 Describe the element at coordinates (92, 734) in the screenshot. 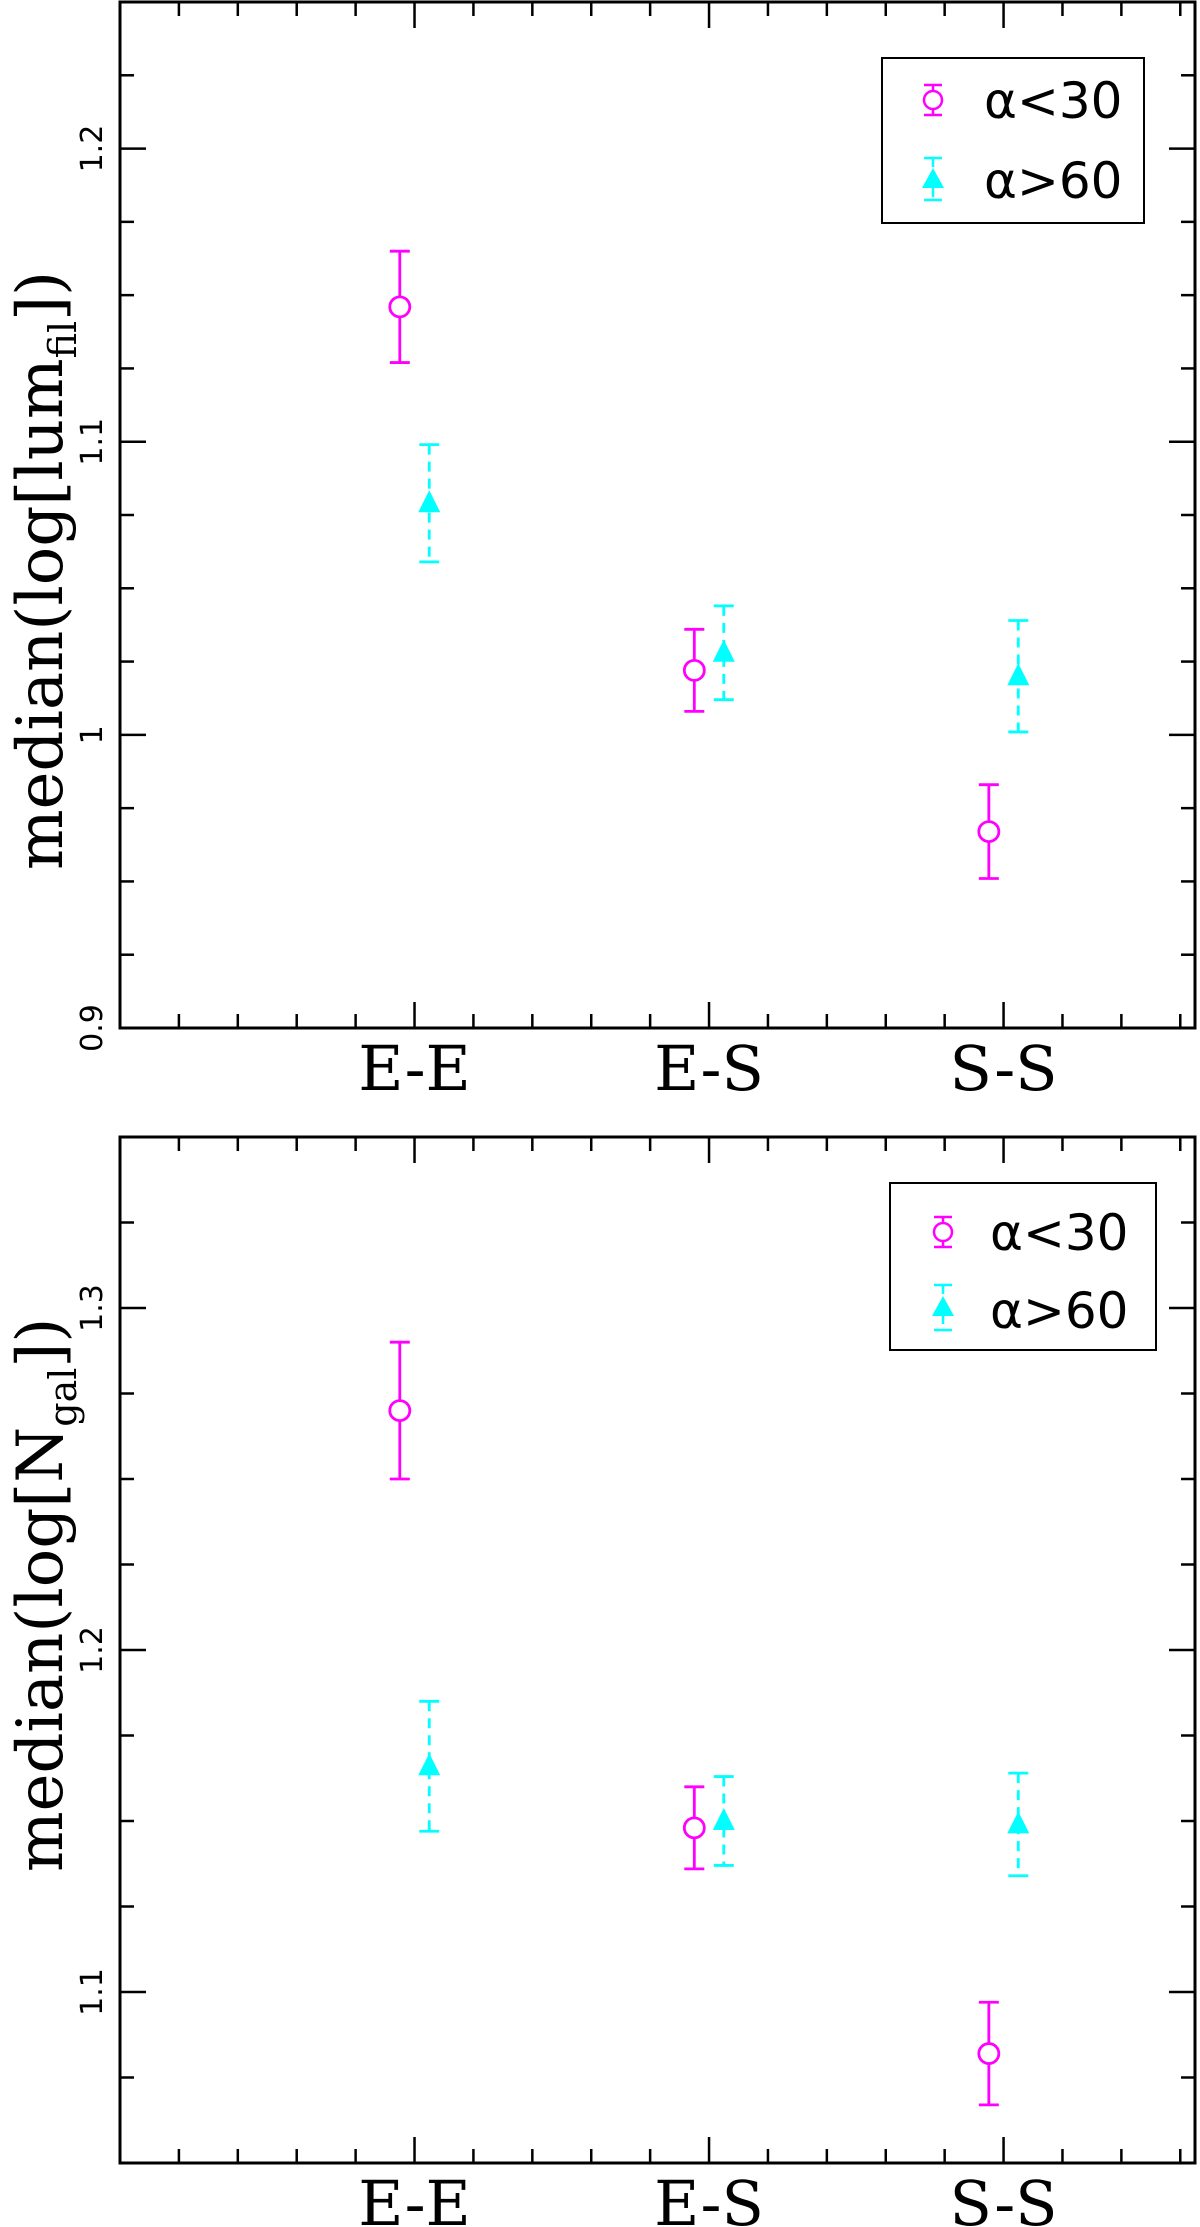

I see `y-tick-label: 1` at that location.